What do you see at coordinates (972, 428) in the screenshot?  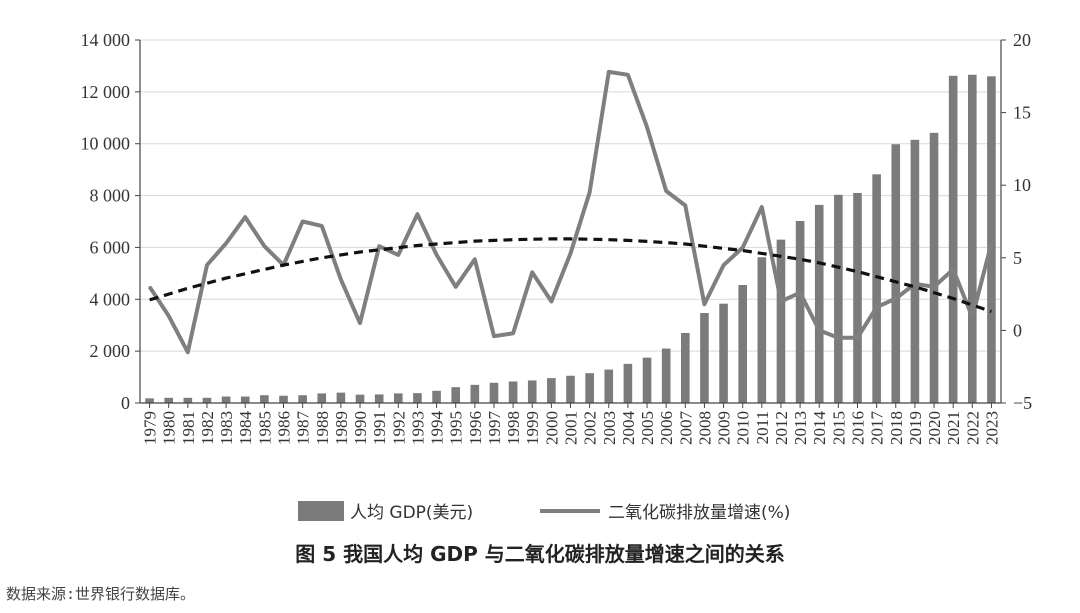 I see `x-tick-label: 2022` at bounding box center [972, 428].